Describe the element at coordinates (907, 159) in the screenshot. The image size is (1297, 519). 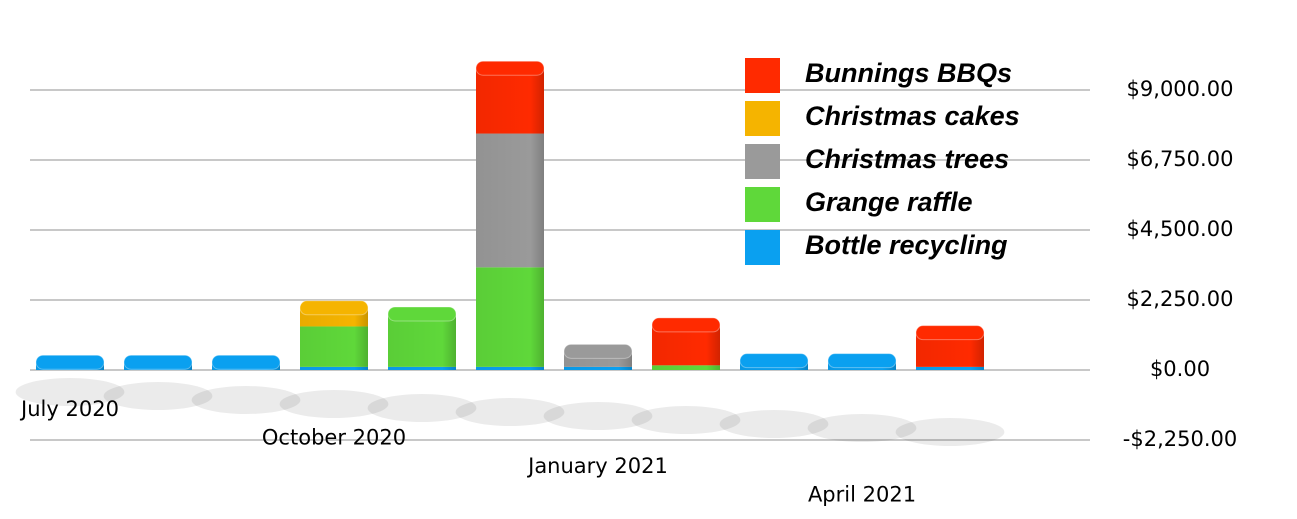
I see `legend-label: Christmas trees` at that location.